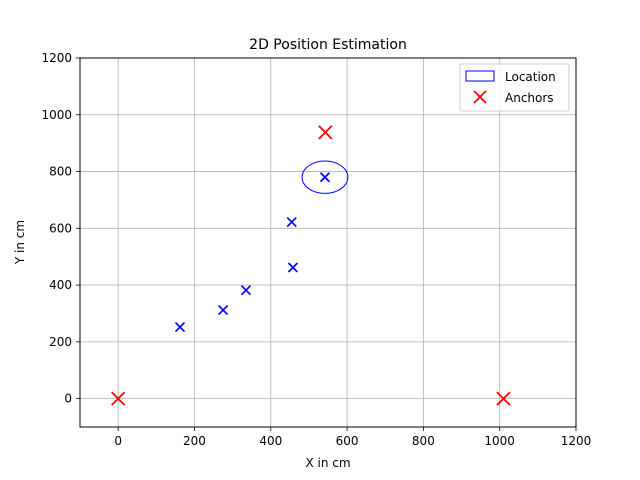  Describe the element at coordinates (530, 77) in the screenshot. I see `legend-location-label: Location` at that location.